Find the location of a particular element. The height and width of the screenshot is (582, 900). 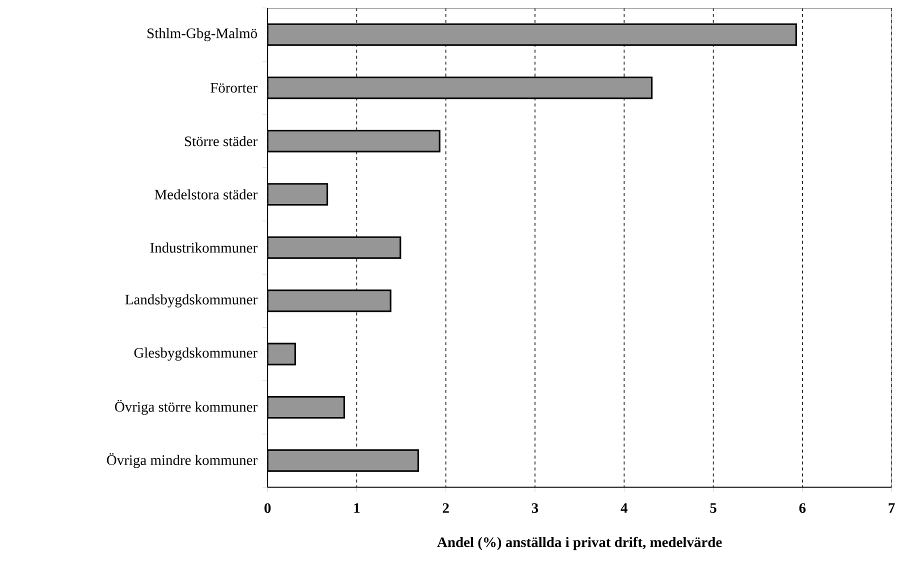

x-tick-label: 2 is located at coordinates (445, 508).